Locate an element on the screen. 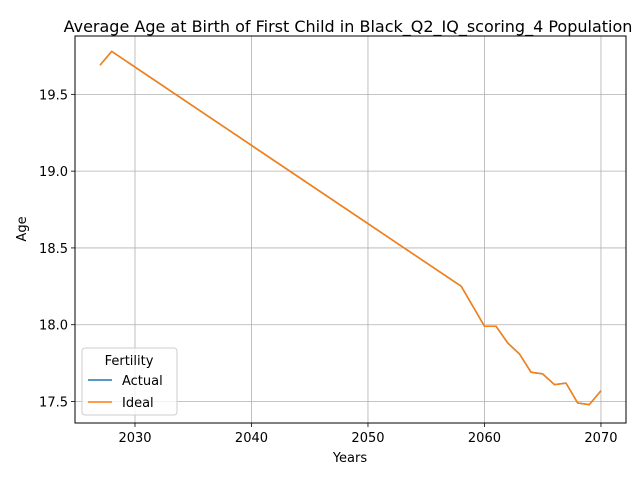 The image size is (640, 480). y-tick-label: 19.0 is located at coordinates (53, 172).